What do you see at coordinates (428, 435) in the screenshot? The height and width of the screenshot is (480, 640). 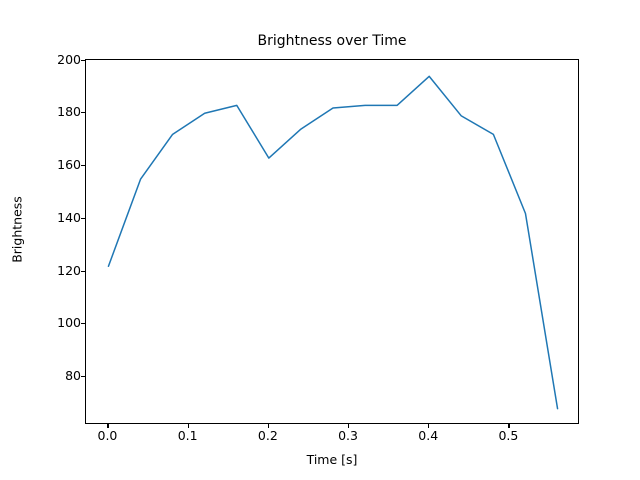 I see `x-axis-tick-label: 0.4` at bounding box center [428, 435].